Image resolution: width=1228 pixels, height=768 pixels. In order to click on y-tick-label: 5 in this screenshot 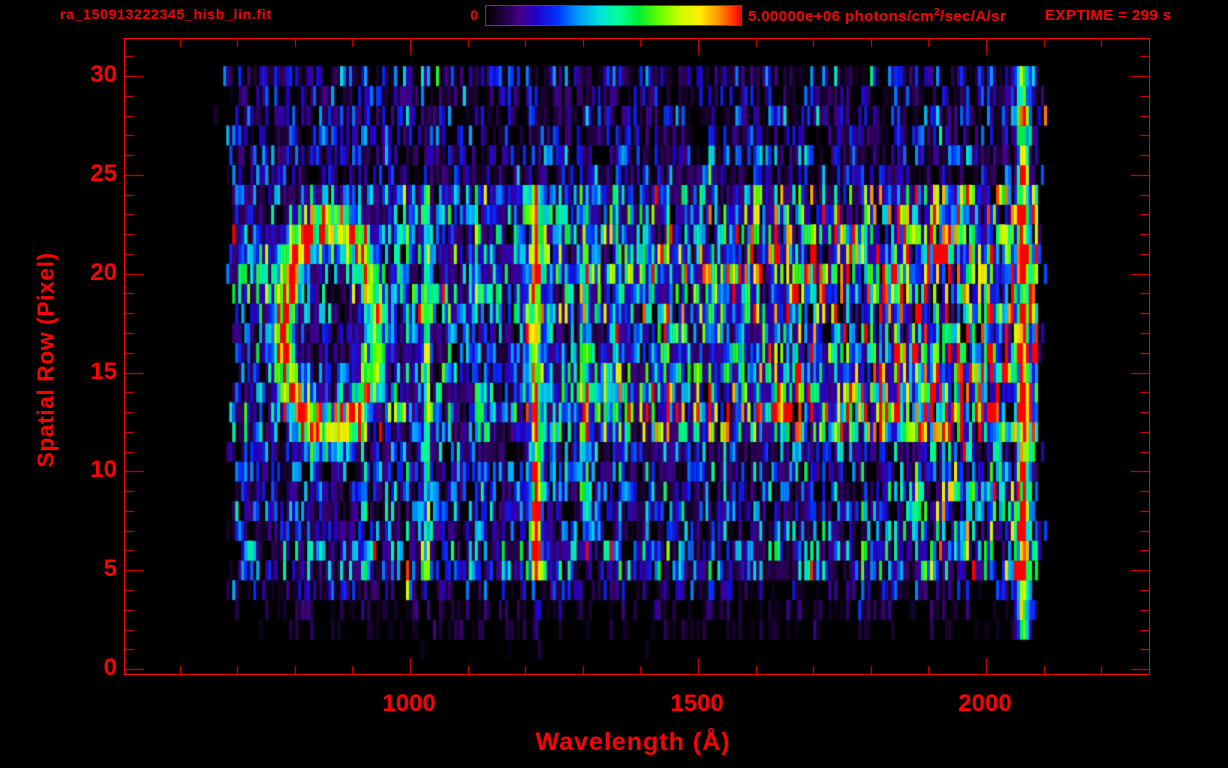, I will do `click(110, 569)`.